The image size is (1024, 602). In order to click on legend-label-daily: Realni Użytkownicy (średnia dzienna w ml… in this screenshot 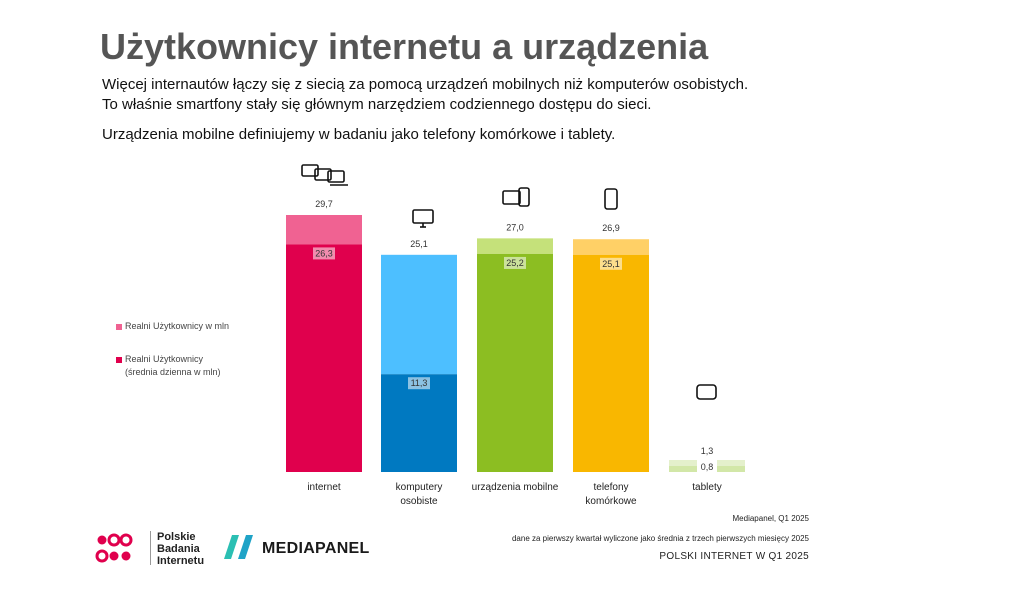, I will do `click(173, 366)`.